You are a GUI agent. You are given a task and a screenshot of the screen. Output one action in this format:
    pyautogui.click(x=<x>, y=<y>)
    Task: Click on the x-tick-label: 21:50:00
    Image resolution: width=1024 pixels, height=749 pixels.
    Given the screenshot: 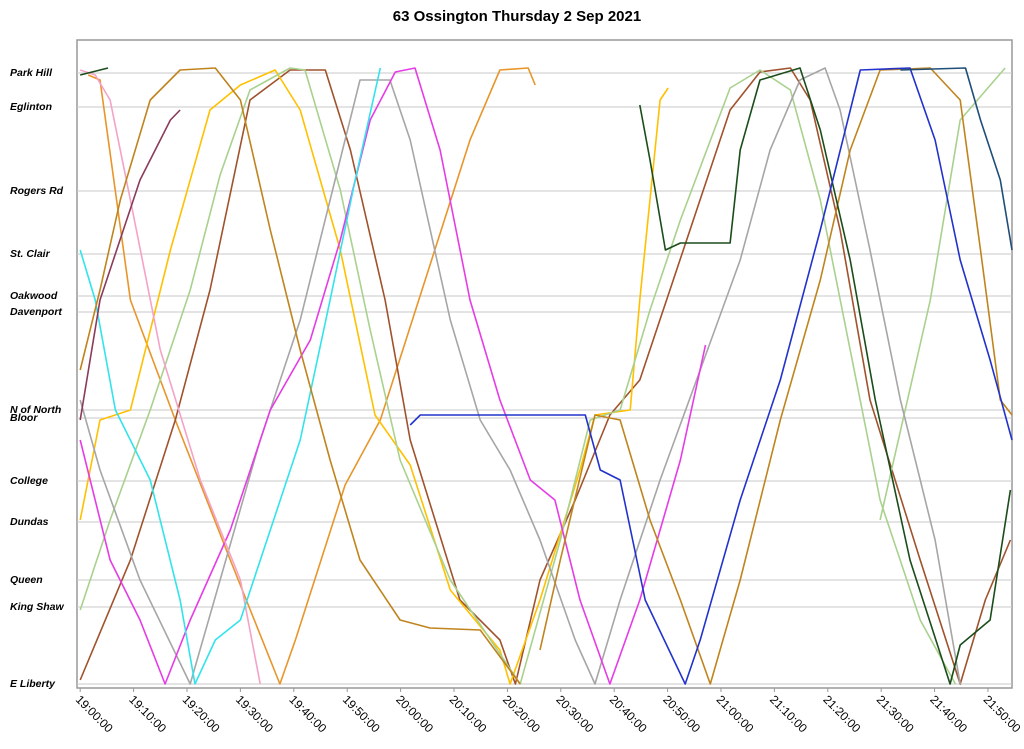 What is the action you would take?
    pyautogui.click(x=1002, y=713)
    